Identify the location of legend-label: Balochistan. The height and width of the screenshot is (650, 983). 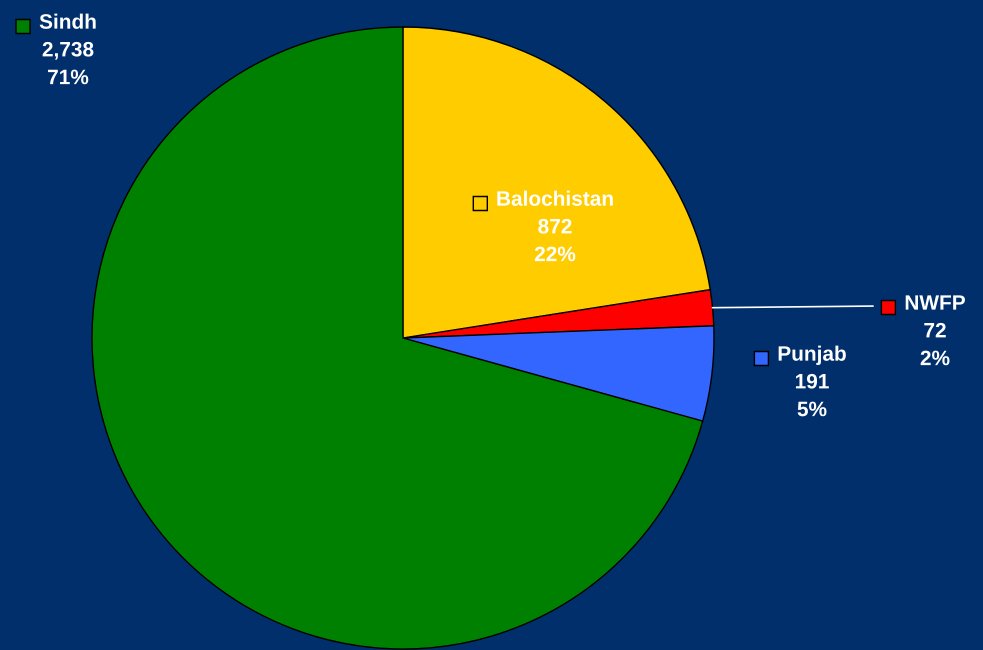
(555, 198).